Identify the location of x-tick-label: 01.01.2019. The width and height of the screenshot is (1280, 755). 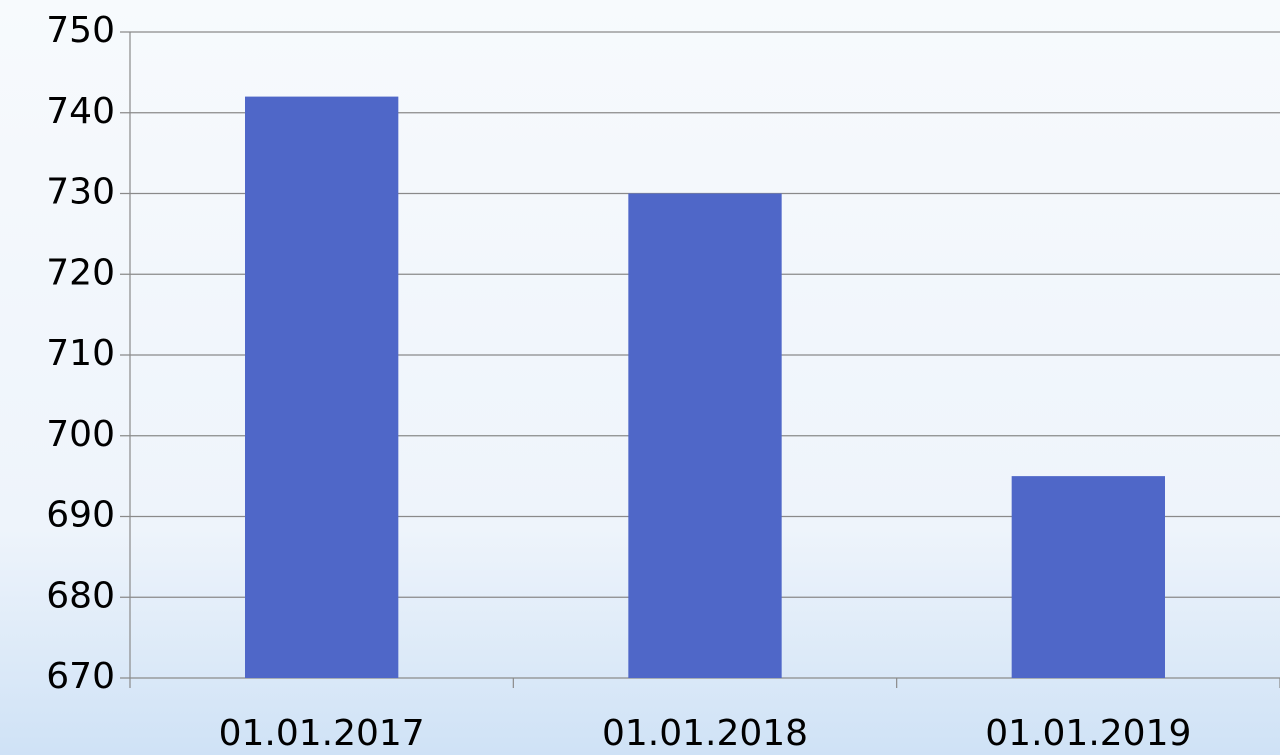
(1088, 733).